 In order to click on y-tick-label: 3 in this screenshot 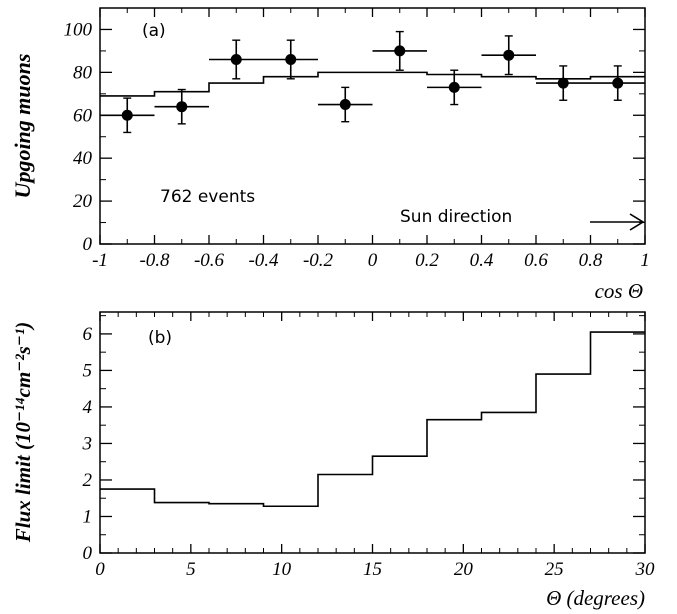, I will do `click(87, 443)`.